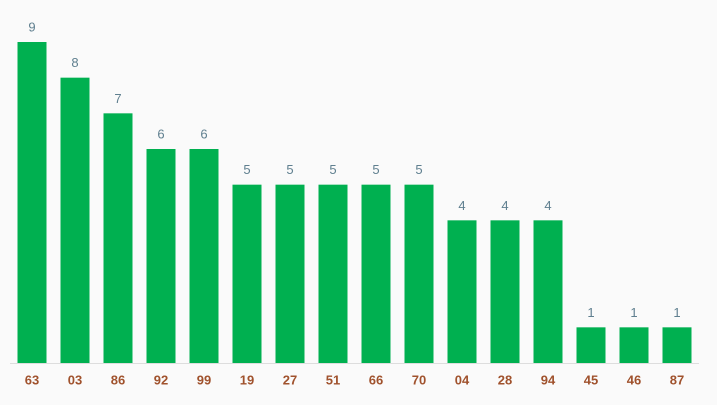  Describe the element at coordinates (548, 379) in the screenshot. I see `x-tick-label: 94` at that location.